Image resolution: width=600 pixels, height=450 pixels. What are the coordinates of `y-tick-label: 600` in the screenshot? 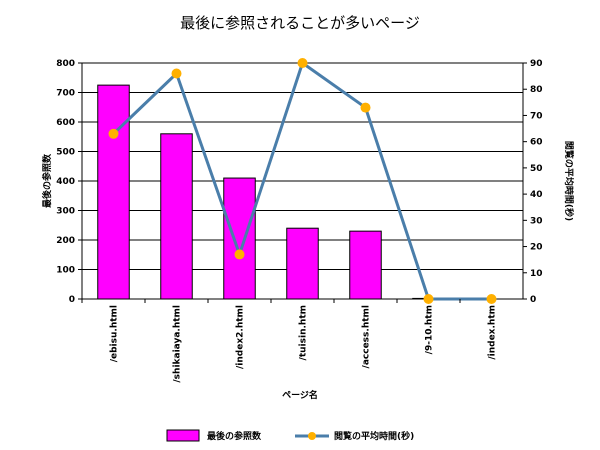 It's located at (65, 123).